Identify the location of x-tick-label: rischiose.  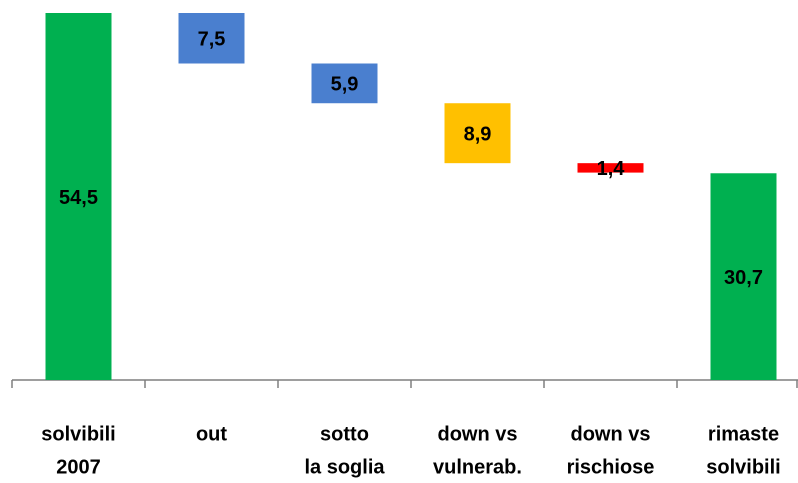
(611, 467).